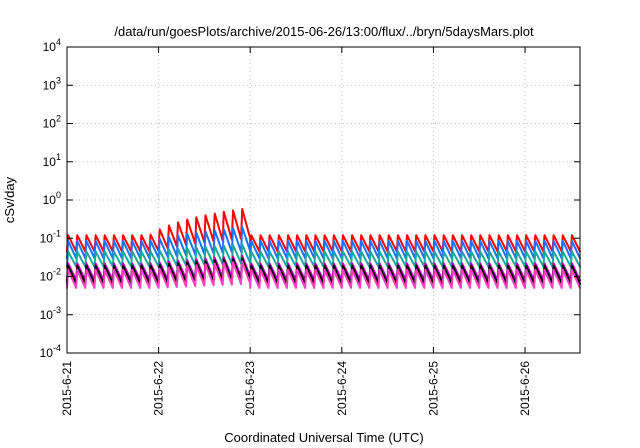 The width and height of the screenshot is (640, 448). What do you see at coordinates (52, 45) in the screenshot?
I see `y-tick-label: 10⁴` at bounding box center [52, 45].